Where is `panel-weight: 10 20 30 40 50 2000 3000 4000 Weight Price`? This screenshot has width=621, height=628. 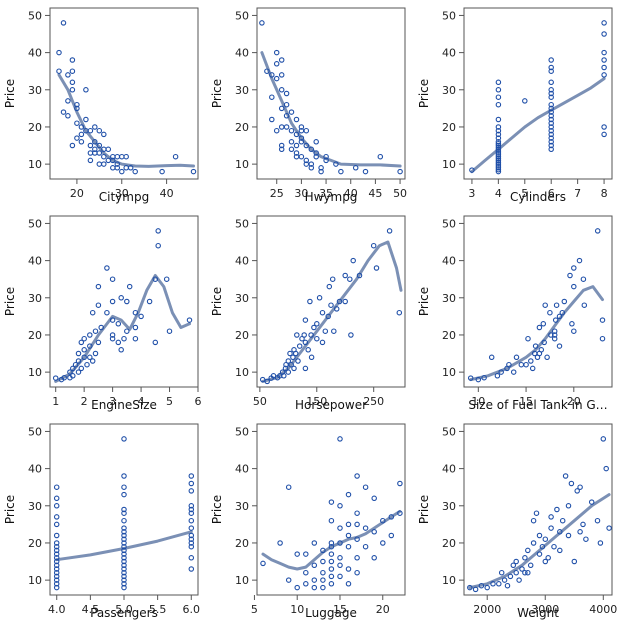 panel-weight: 10 20 30 40 50 2000 3000 4000 Weight Price is located at coordinates (517, 520).